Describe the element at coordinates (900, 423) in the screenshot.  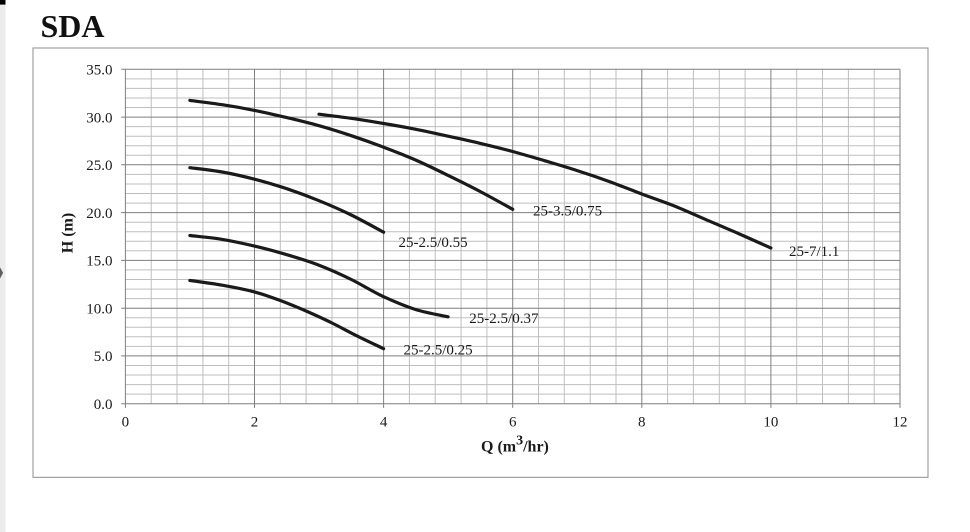
I see `svg-text: 12` at that location.